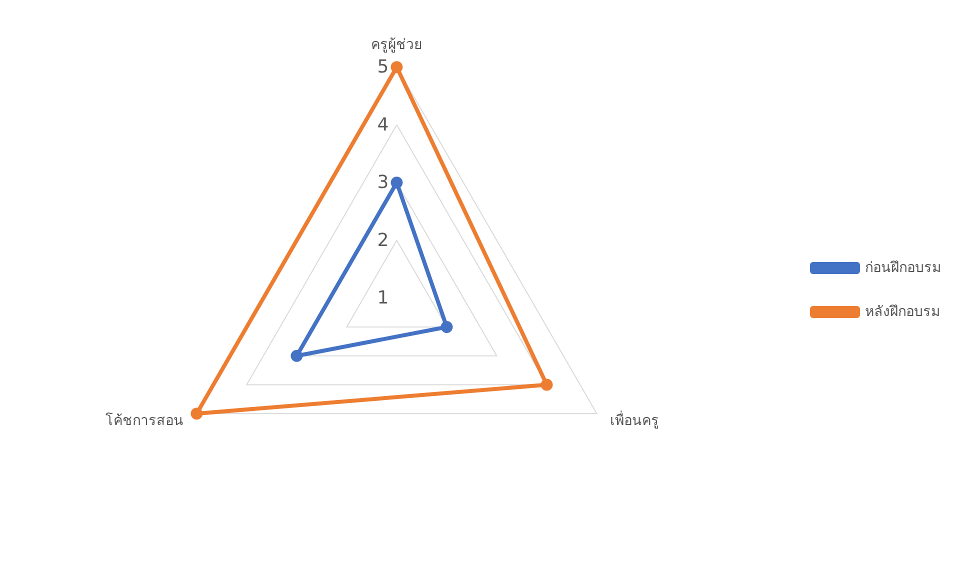  Describe the element at coordinates (903, 268) in the screenshot. I see `legend-label: ก่อนฝึกอบรม` at that location.